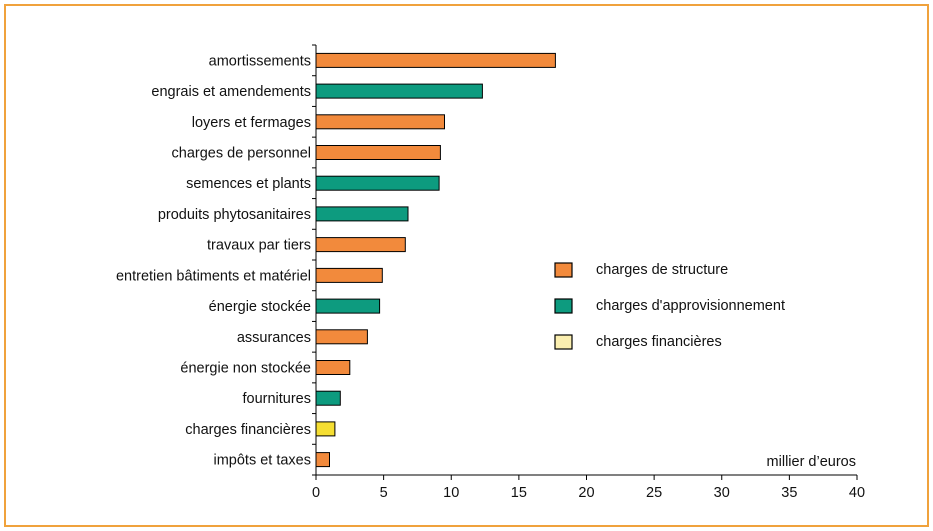  Describe the element at coordinates (586, 493) in the screenshot. I see `x-tick-label: 20` at that location.